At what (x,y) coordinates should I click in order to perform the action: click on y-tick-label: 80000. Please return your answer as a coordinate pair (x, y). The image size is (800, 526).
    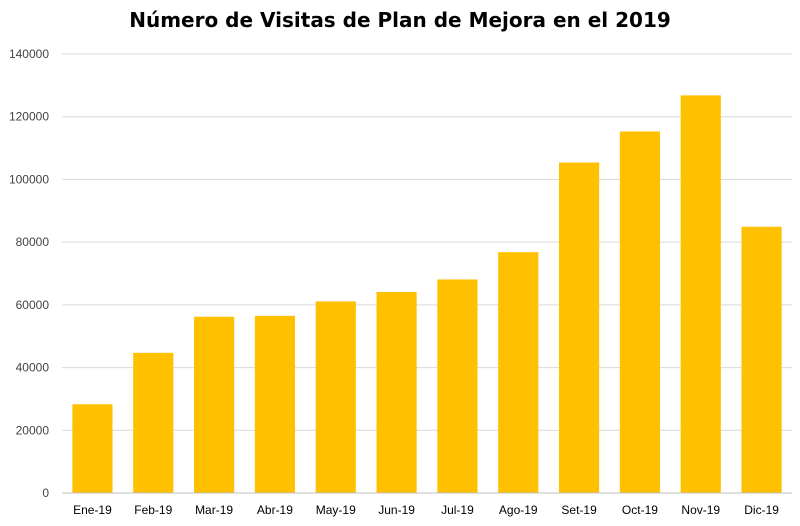
    Looking at the image, I should click on (33, 242).